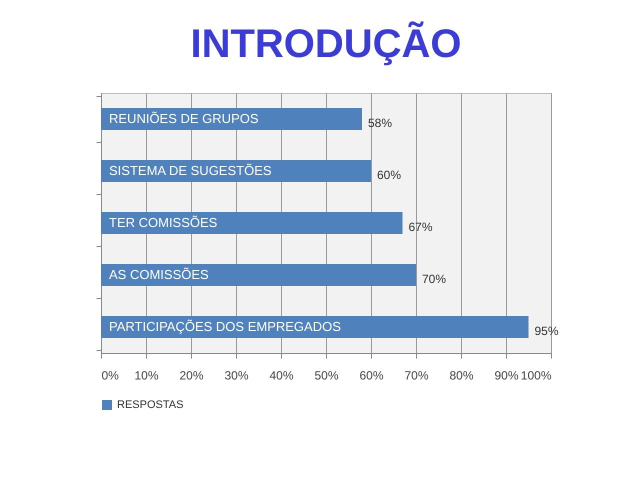 This screenshot has height=480, width=640. Describe the element at coordinates (150, 405) in the screenshot. I see `legend-label: RESPOSTAS` at that location.